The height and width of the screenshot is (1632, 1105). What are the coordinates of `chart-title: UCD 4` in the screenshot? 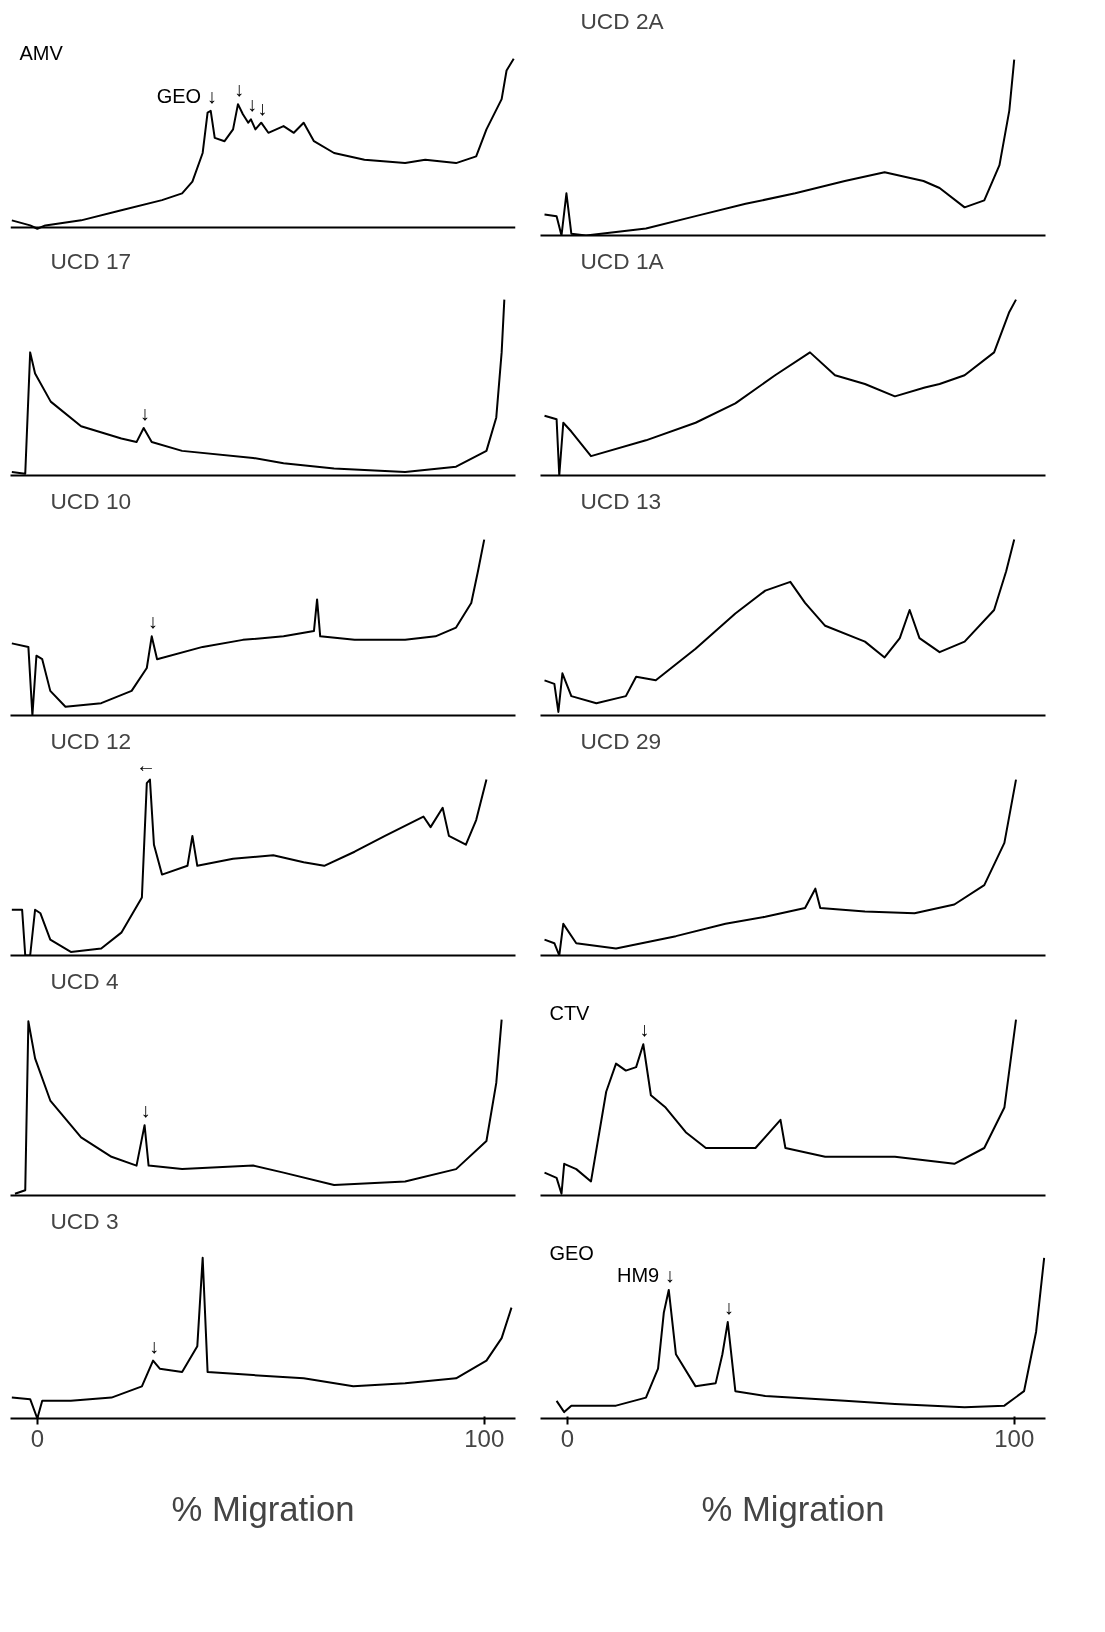 It's located at (84, 980).